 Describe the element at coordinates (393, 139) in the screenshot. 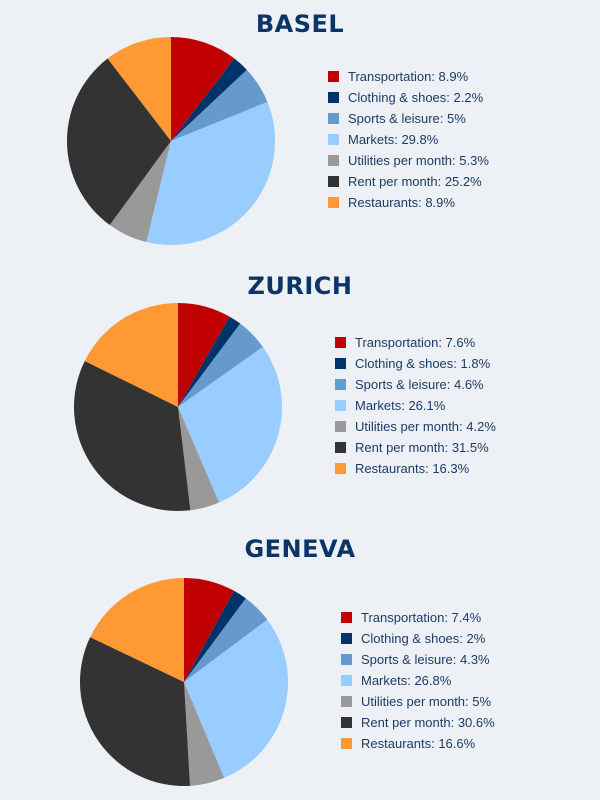

I see `legend-label: Markets: 29.8%` at that location.